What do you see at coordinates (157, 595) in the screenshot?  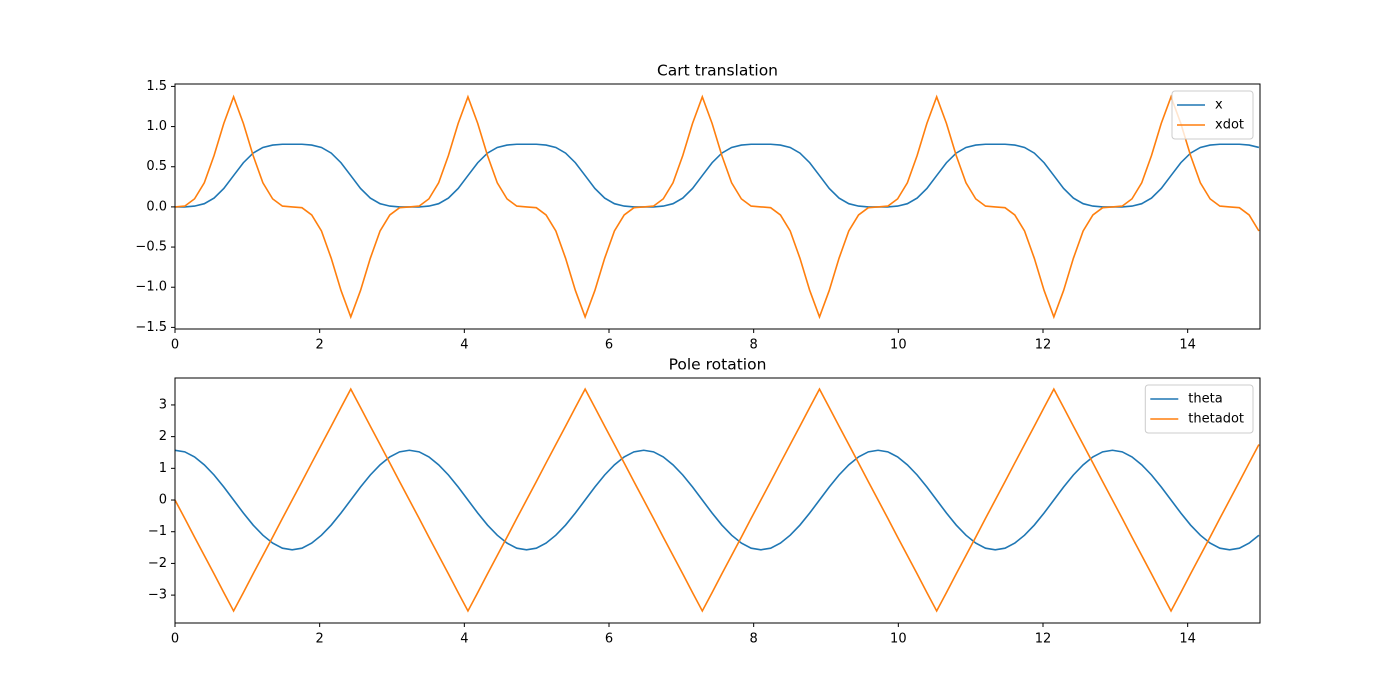 I see `y-tick-label: −3` at bounding box center [157, 595].